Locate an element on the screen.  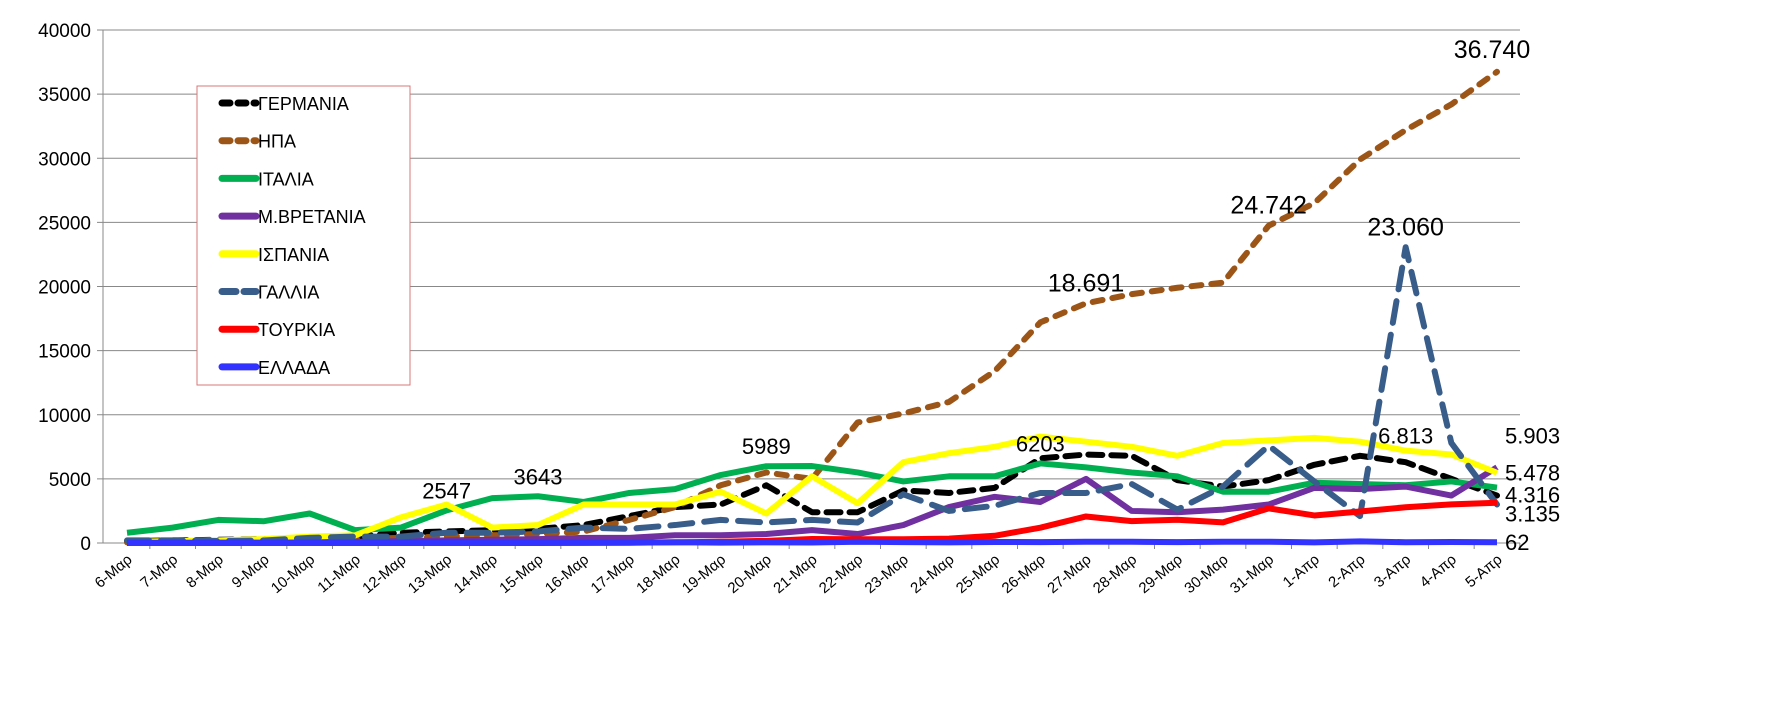
x-tick-label: 7-Μαρ is located at coordinates (159, 571).